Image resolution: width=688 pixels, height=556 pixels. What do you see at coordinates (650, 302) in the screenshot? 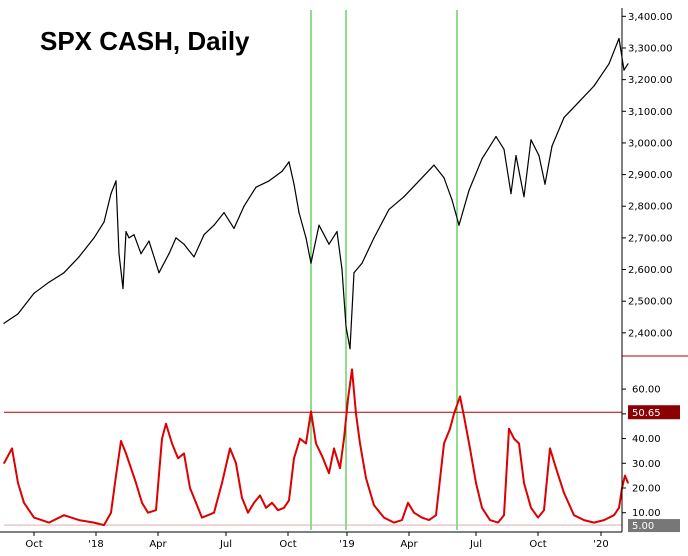
I see `price-tick-label: 2,500.00` at bounding box center [650, 302].